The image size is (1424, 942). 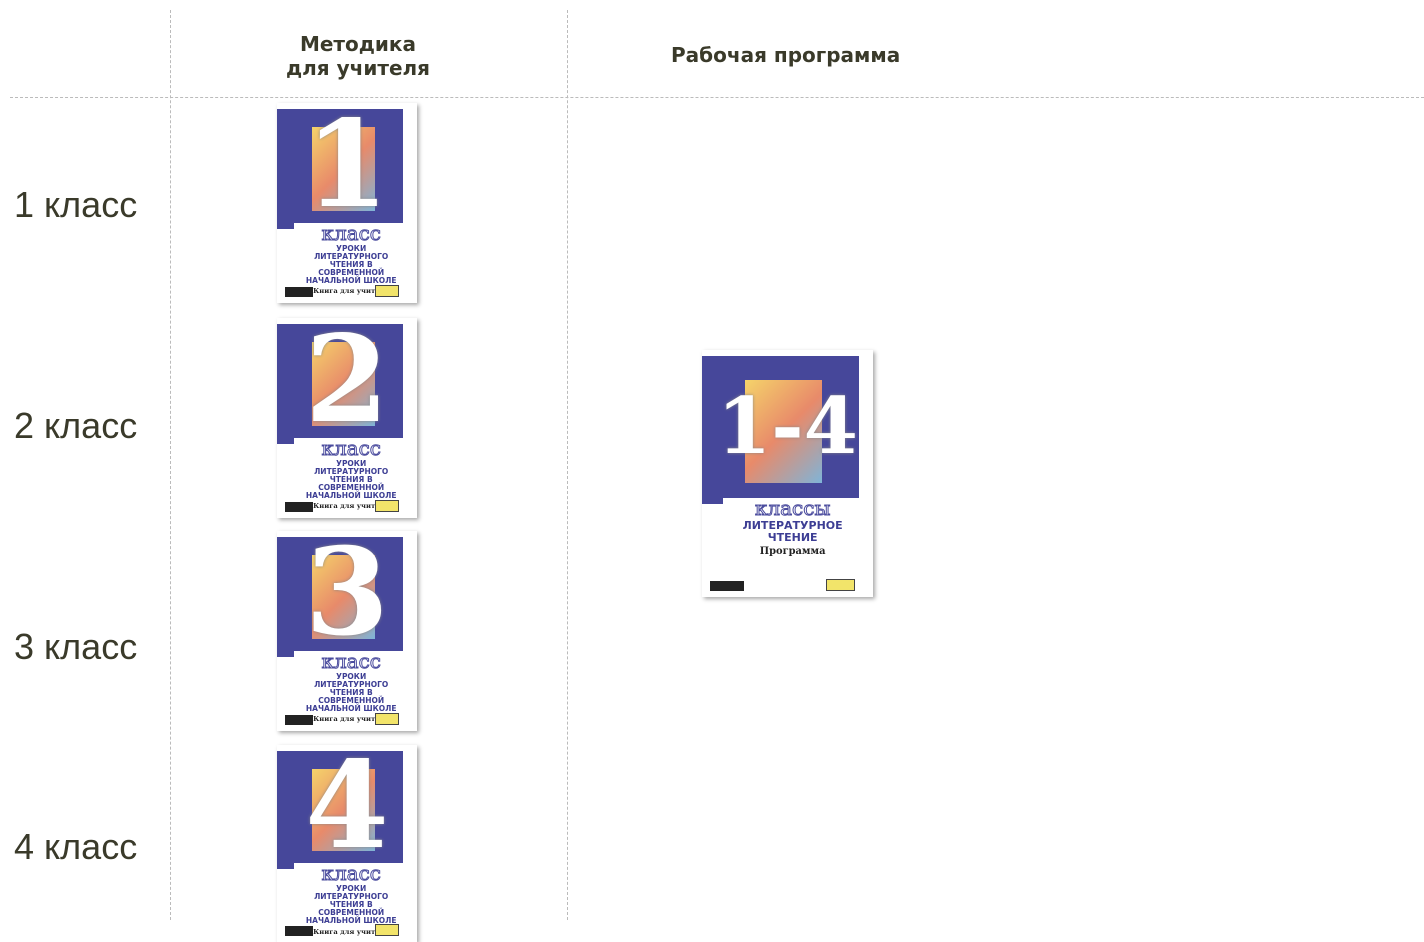 I want to click on row-label: 1 класс, so click(x=76, y=204).